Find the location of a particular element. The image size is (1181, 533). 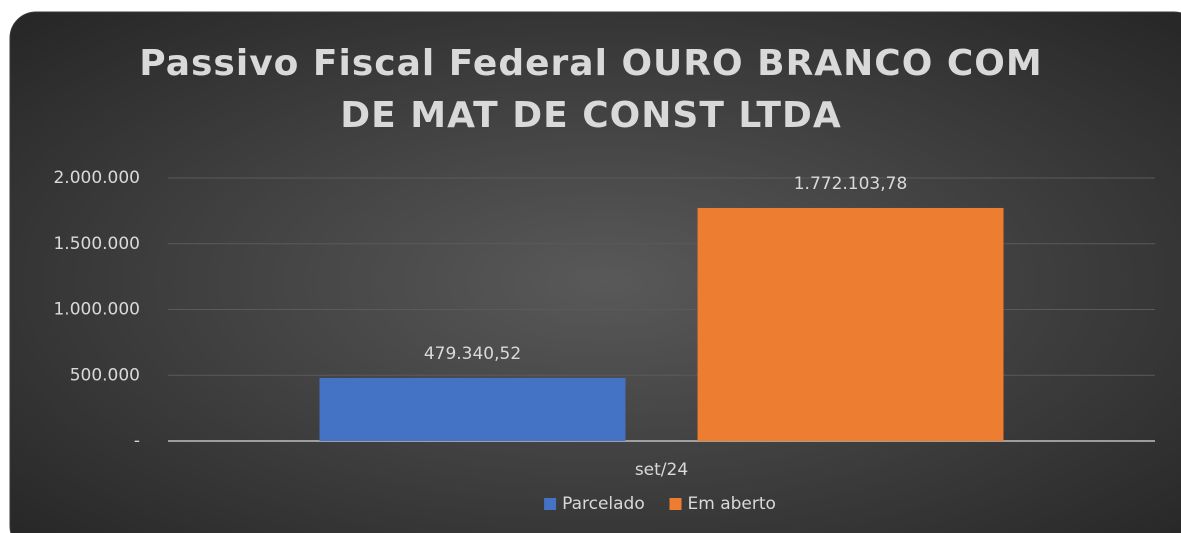

data-label: 479.340,52 is located at coordinates (472, 354).